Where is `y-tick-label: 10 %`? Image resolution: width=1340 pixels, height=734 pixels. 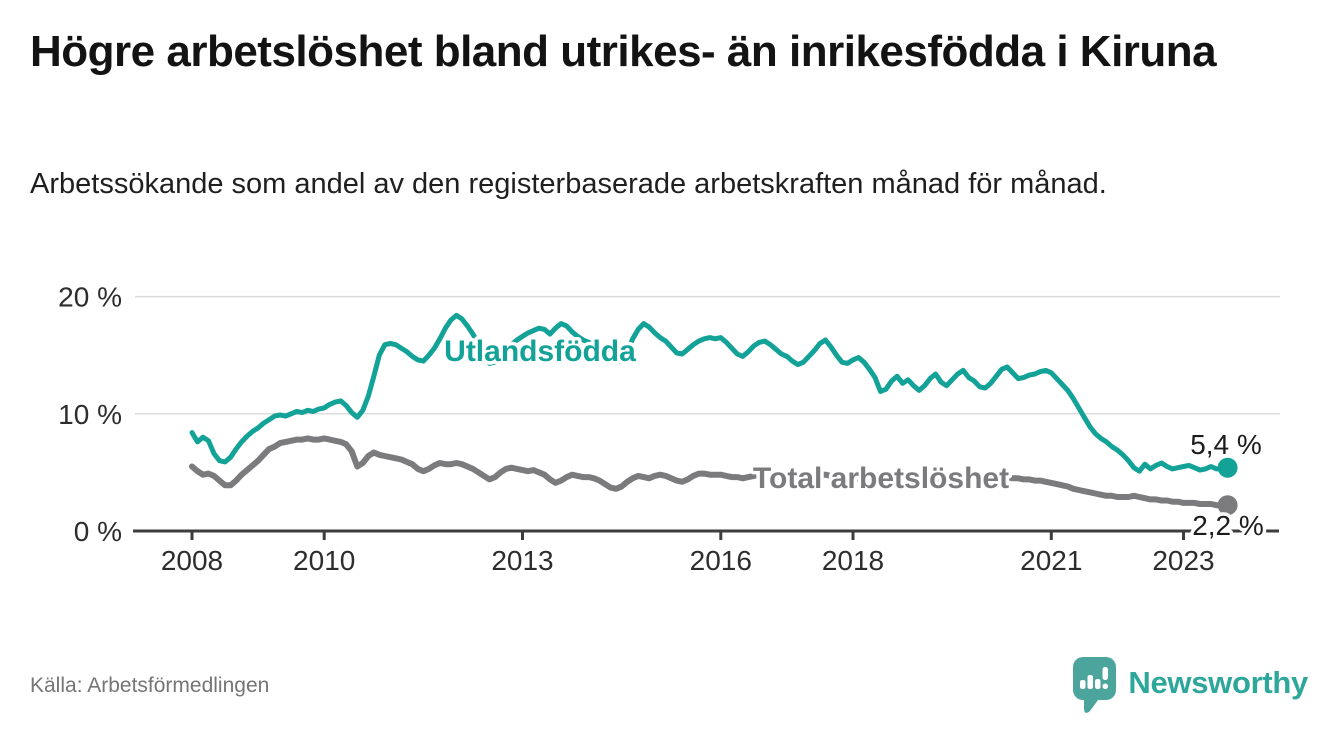
y-tick-label: 10 % is located at coordinates (90, 414).